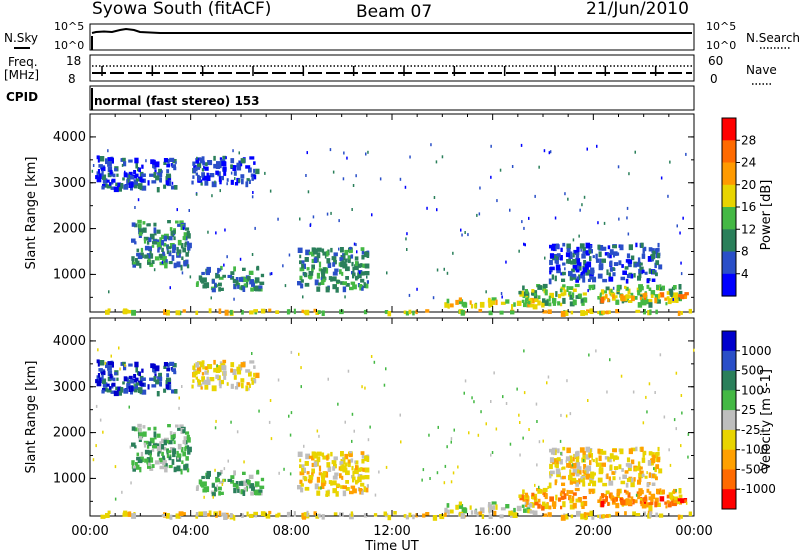 The height and width of the screenshot is (554, 800). What do you see at coordinates (729, 241) in the screenshot?
I see `colorbar-segment` at bounding box center [729, 241].